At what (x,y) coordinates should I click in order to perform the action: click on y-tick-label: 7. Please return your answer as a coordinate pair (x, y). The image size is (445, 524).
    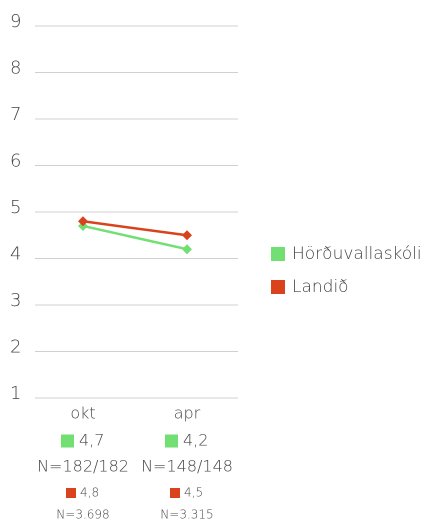
    Looking at the image, I should click on (15, 114).